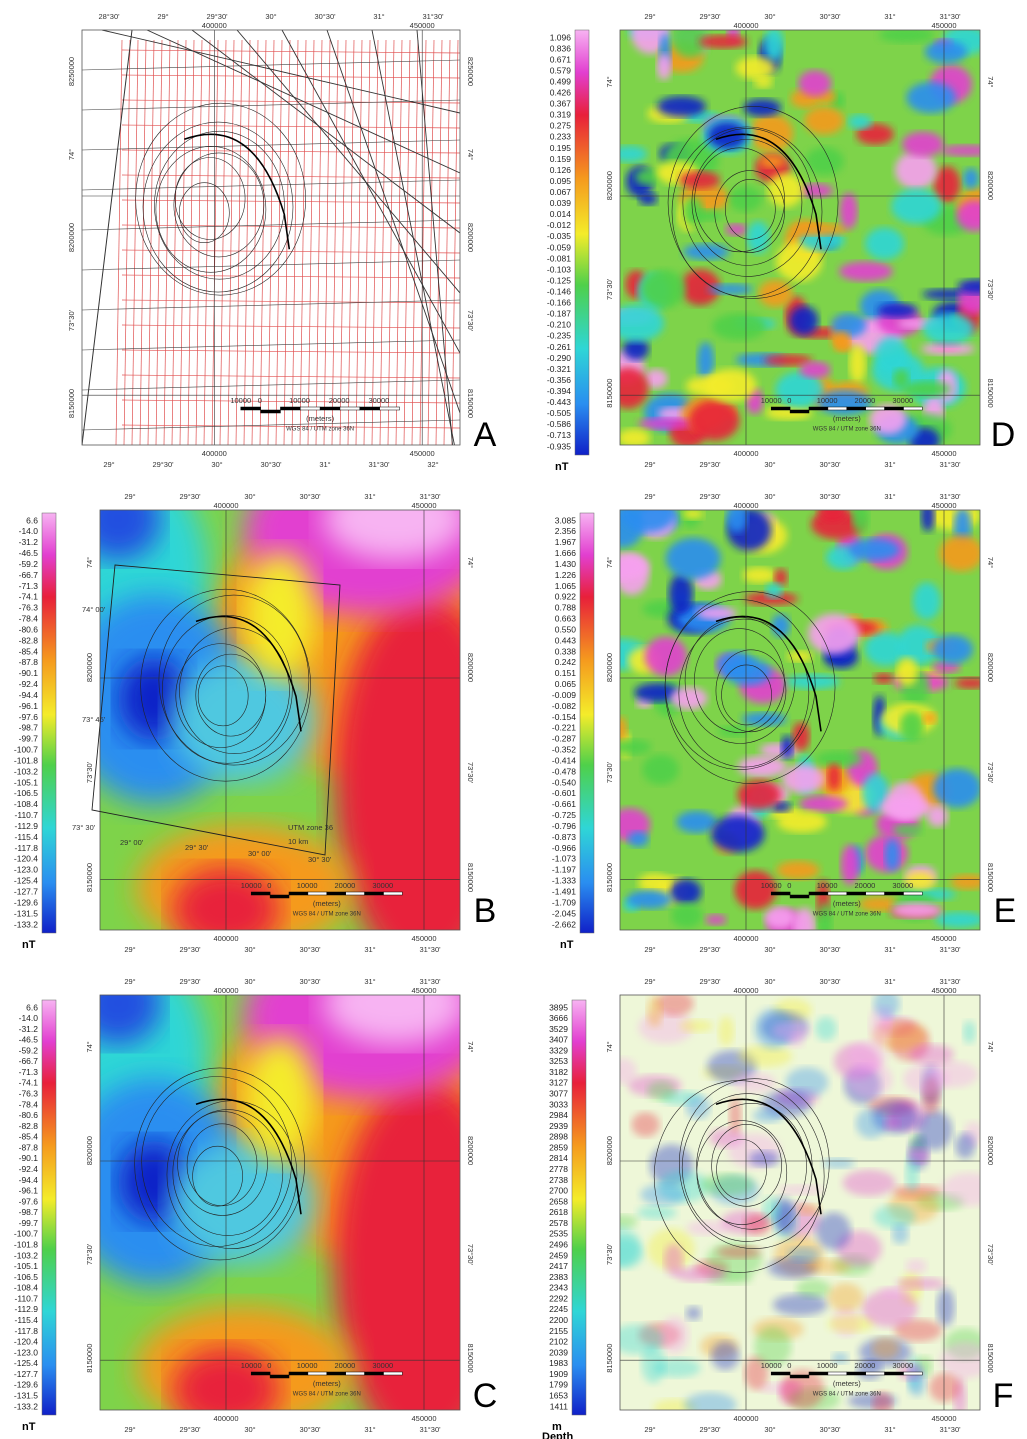 Image resolution: width=1027 pixels, height=1439 pixels. What do you see at coordinates (132, 842) in the screenshot?
I see `inset-label: 29° 00'` at bounding box center [132, 842].